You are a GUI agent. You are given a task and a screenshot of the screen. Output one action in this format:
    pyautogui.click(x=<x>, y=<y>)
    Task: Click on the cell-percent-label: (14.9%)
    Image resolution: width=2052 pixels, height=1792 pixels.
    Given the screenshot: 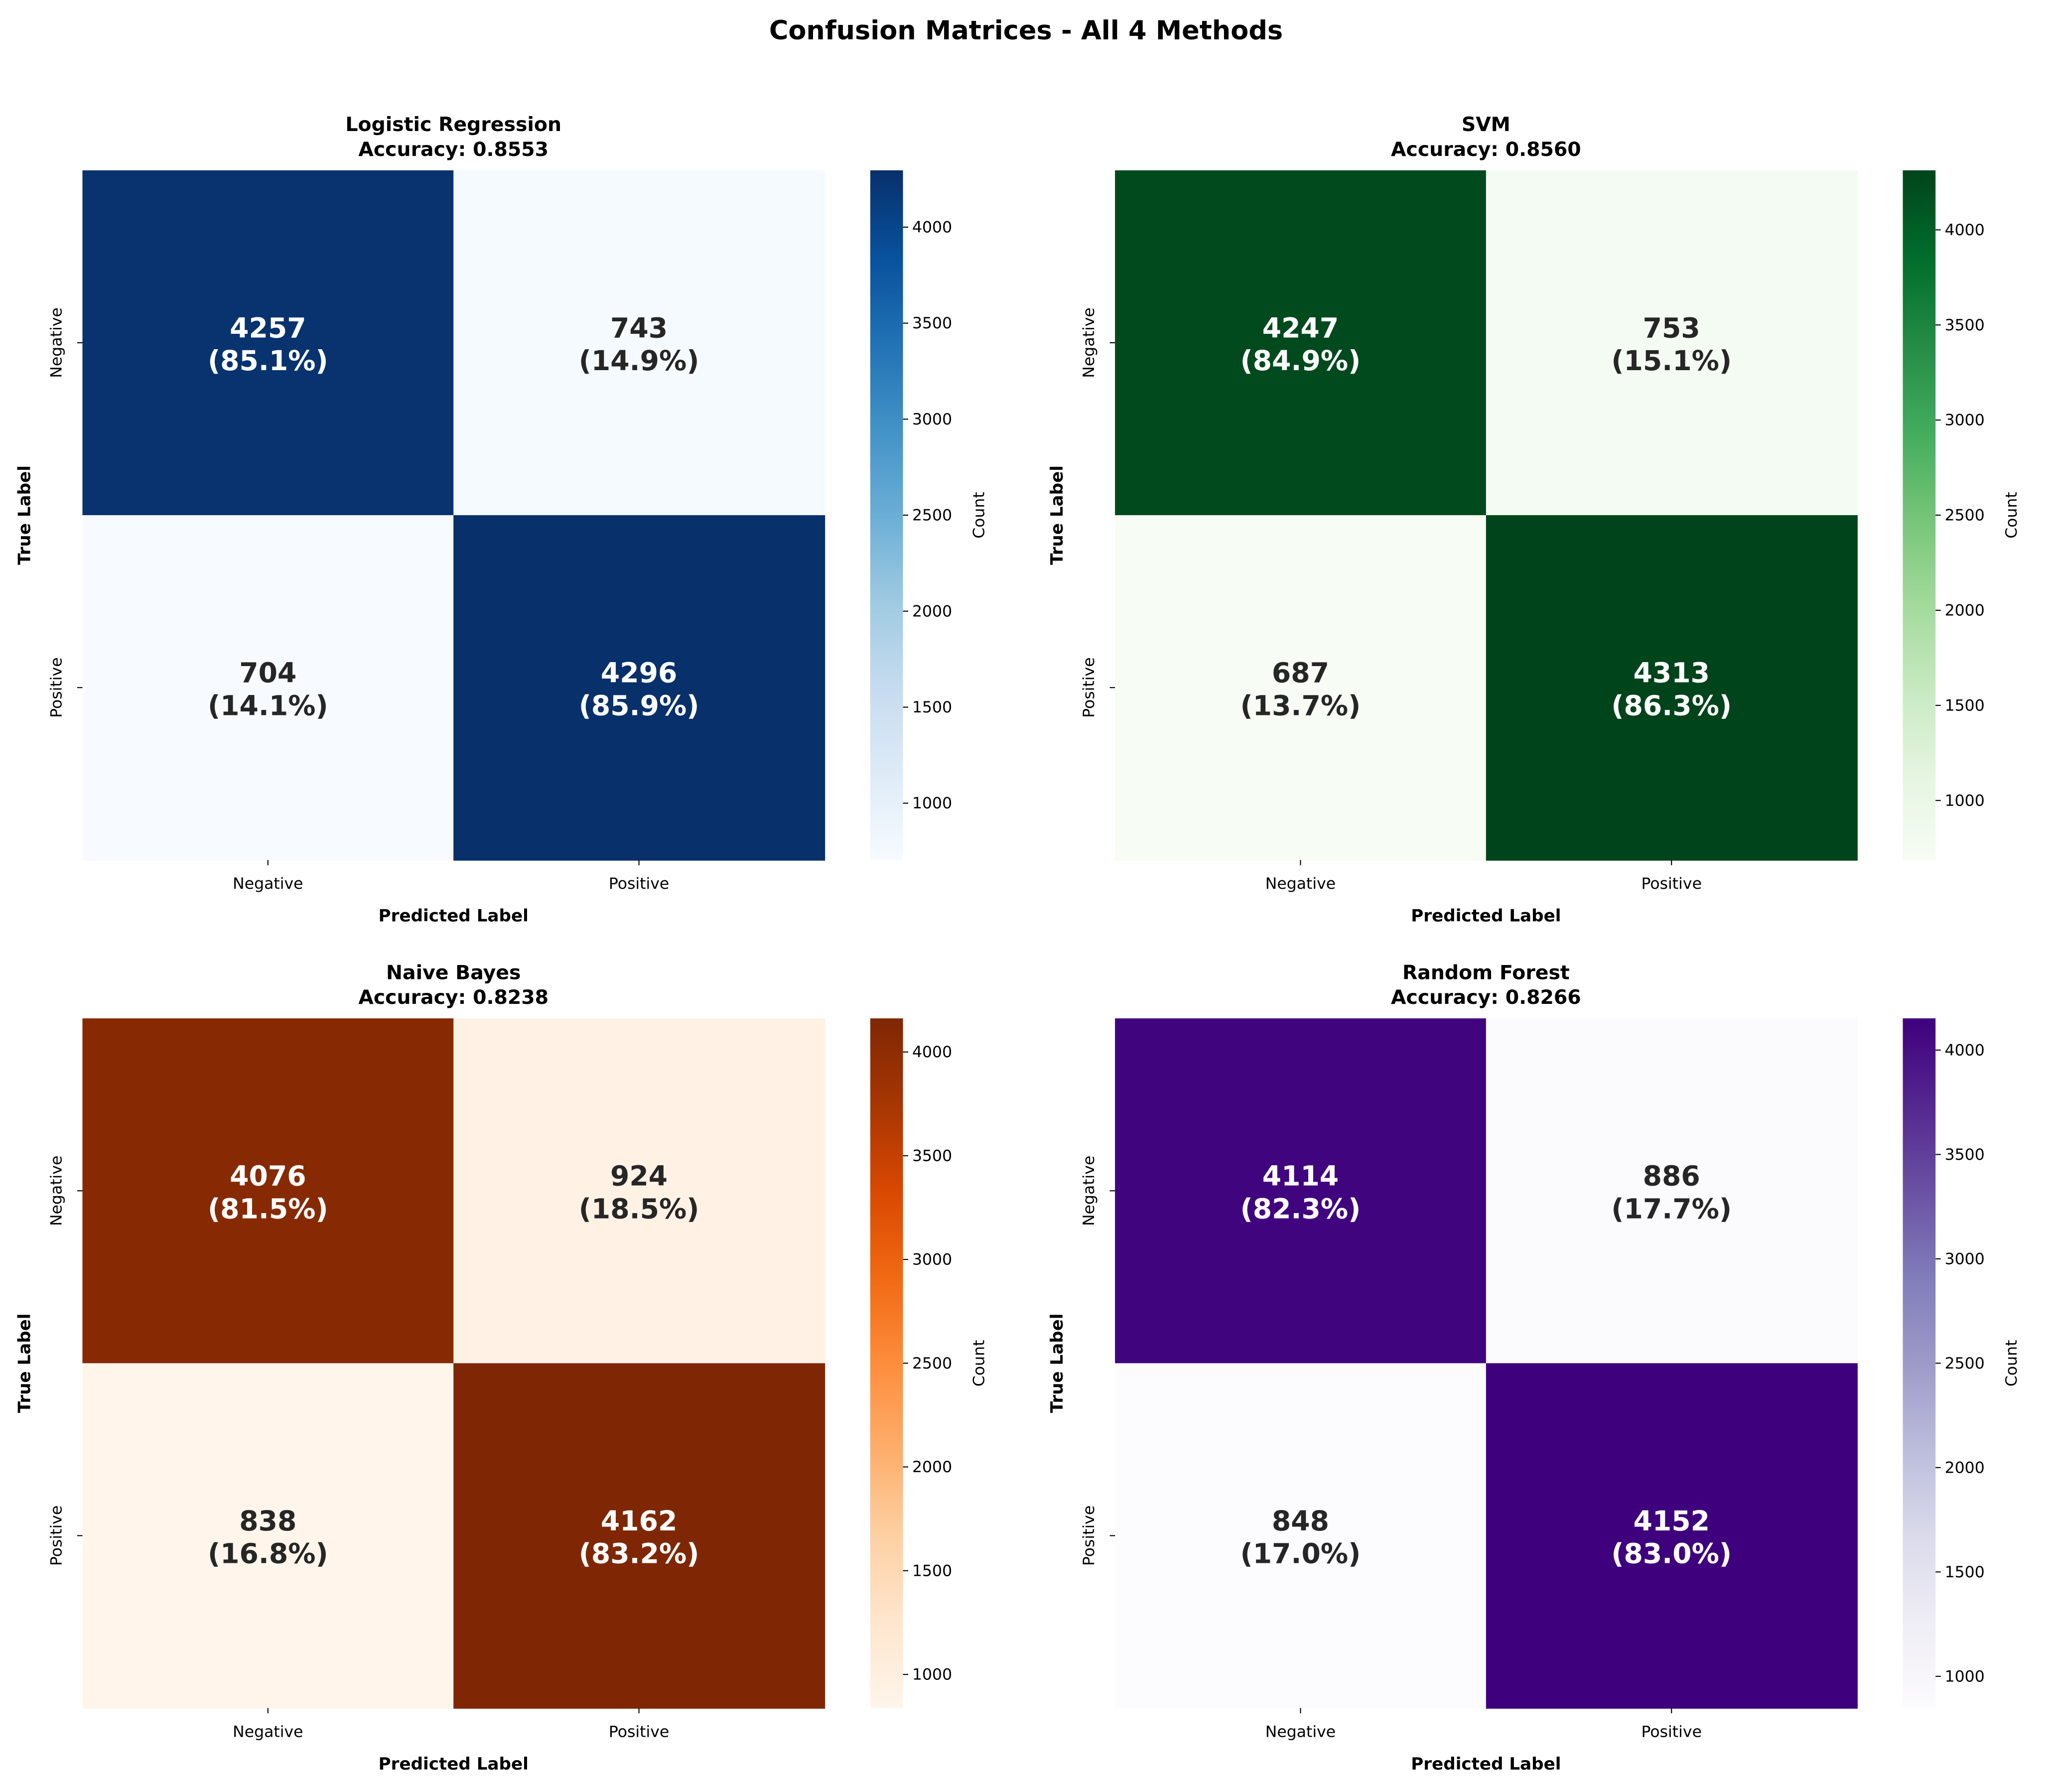 What is the action you would take?
    pyautogui.click(x=639, y=361)
    